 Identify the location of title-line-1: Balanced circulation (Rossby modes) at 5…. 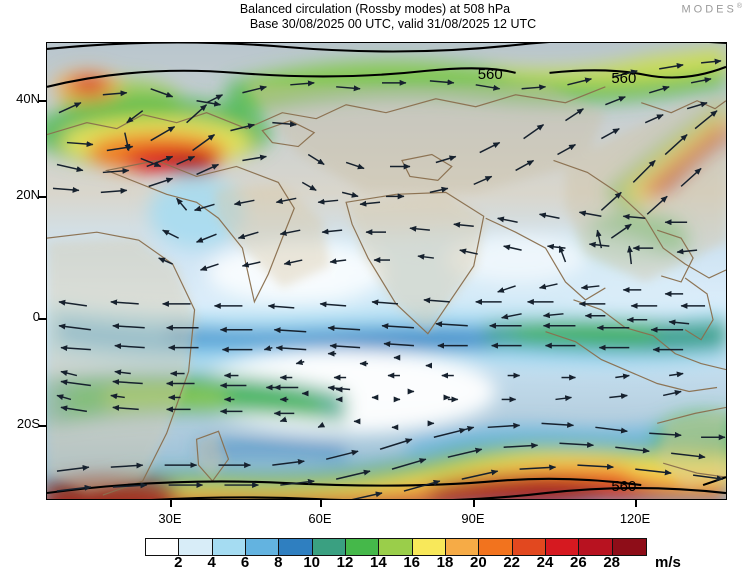
(375, 9).